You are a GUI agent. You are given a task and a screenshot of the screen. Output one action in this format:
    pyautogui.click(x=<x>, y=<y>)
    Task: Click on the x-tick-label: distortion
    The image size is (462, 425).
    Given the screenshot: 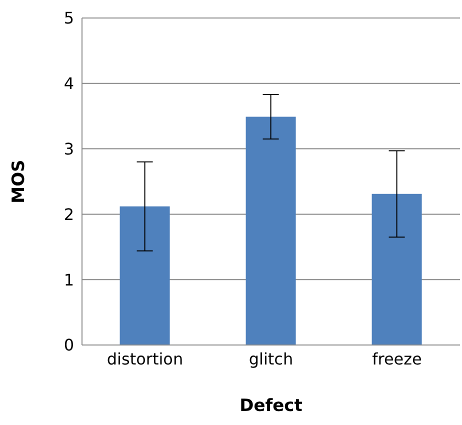 What is the action you would take?
    pyautogui.click(x=145, y=358)
    